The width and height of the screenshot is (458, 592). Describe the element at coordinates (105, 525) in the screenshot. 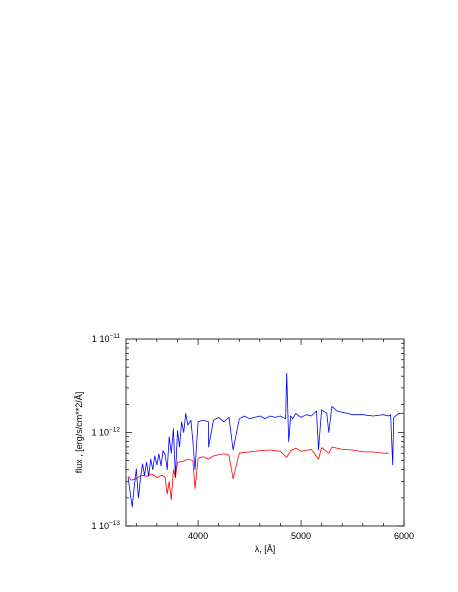

I see `y-tick-label: 1 10−13` at that location.